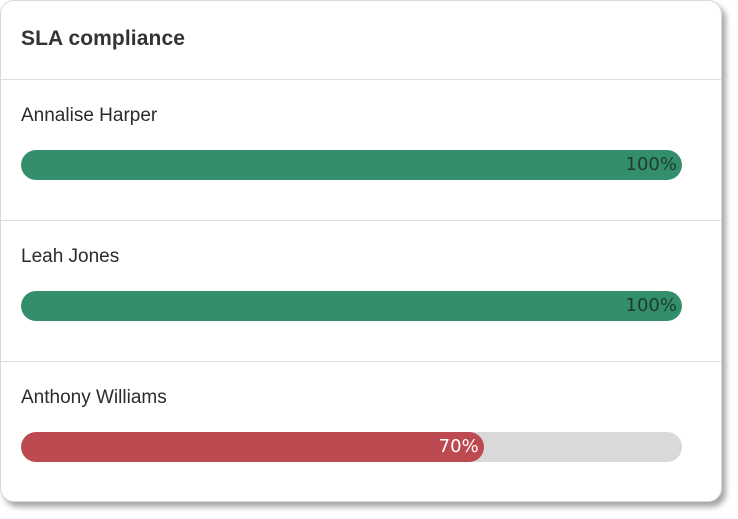 Image resolution: width=738 pixels, height=519 pixels. Describe the element at coordinates (94, 397) in the screenshot. I see `agent-name: Anthony Williams` at that location.